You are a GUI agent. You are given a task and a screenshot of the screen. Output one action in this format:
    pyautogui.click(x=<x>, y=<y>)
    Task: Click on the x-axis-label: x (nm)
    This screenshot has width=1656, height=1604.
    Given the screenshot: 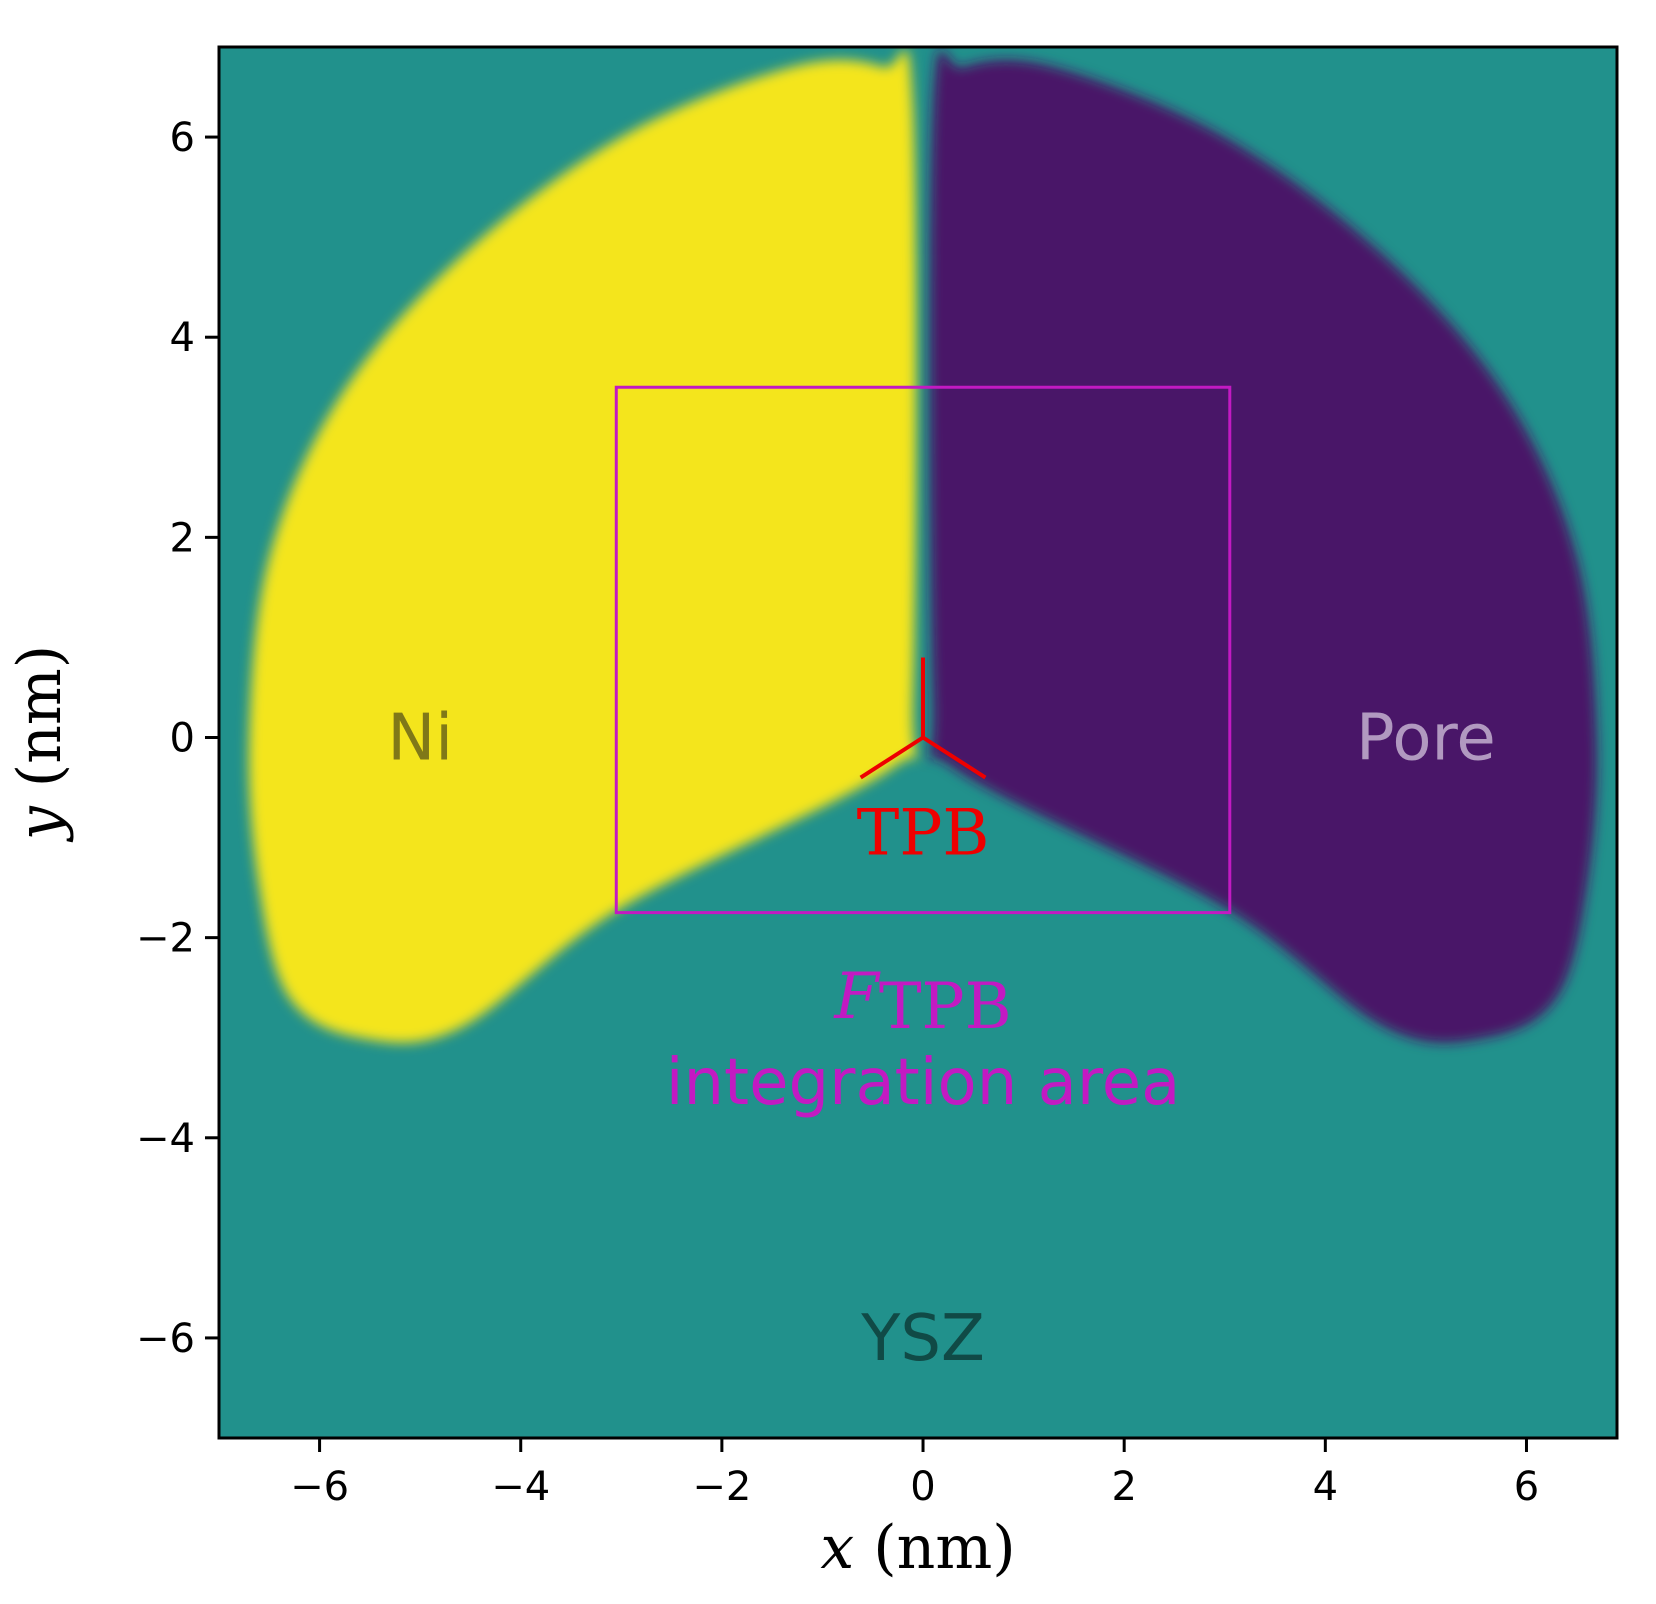 What is the action you would take?
    pyautogui.click(x=917, y=1548)
    